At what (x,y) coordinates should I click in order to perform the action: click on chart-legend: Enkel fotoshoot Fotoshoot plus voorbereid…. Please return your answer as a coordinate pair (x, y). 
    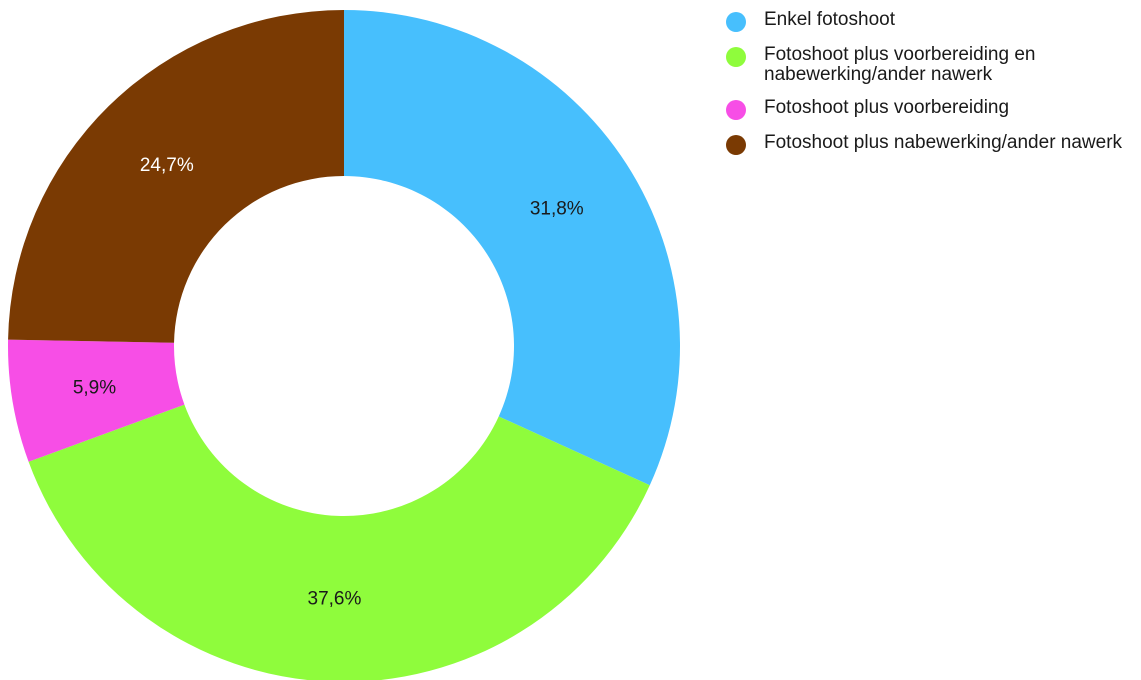
    Looking at the image, I should click on (928, 89).